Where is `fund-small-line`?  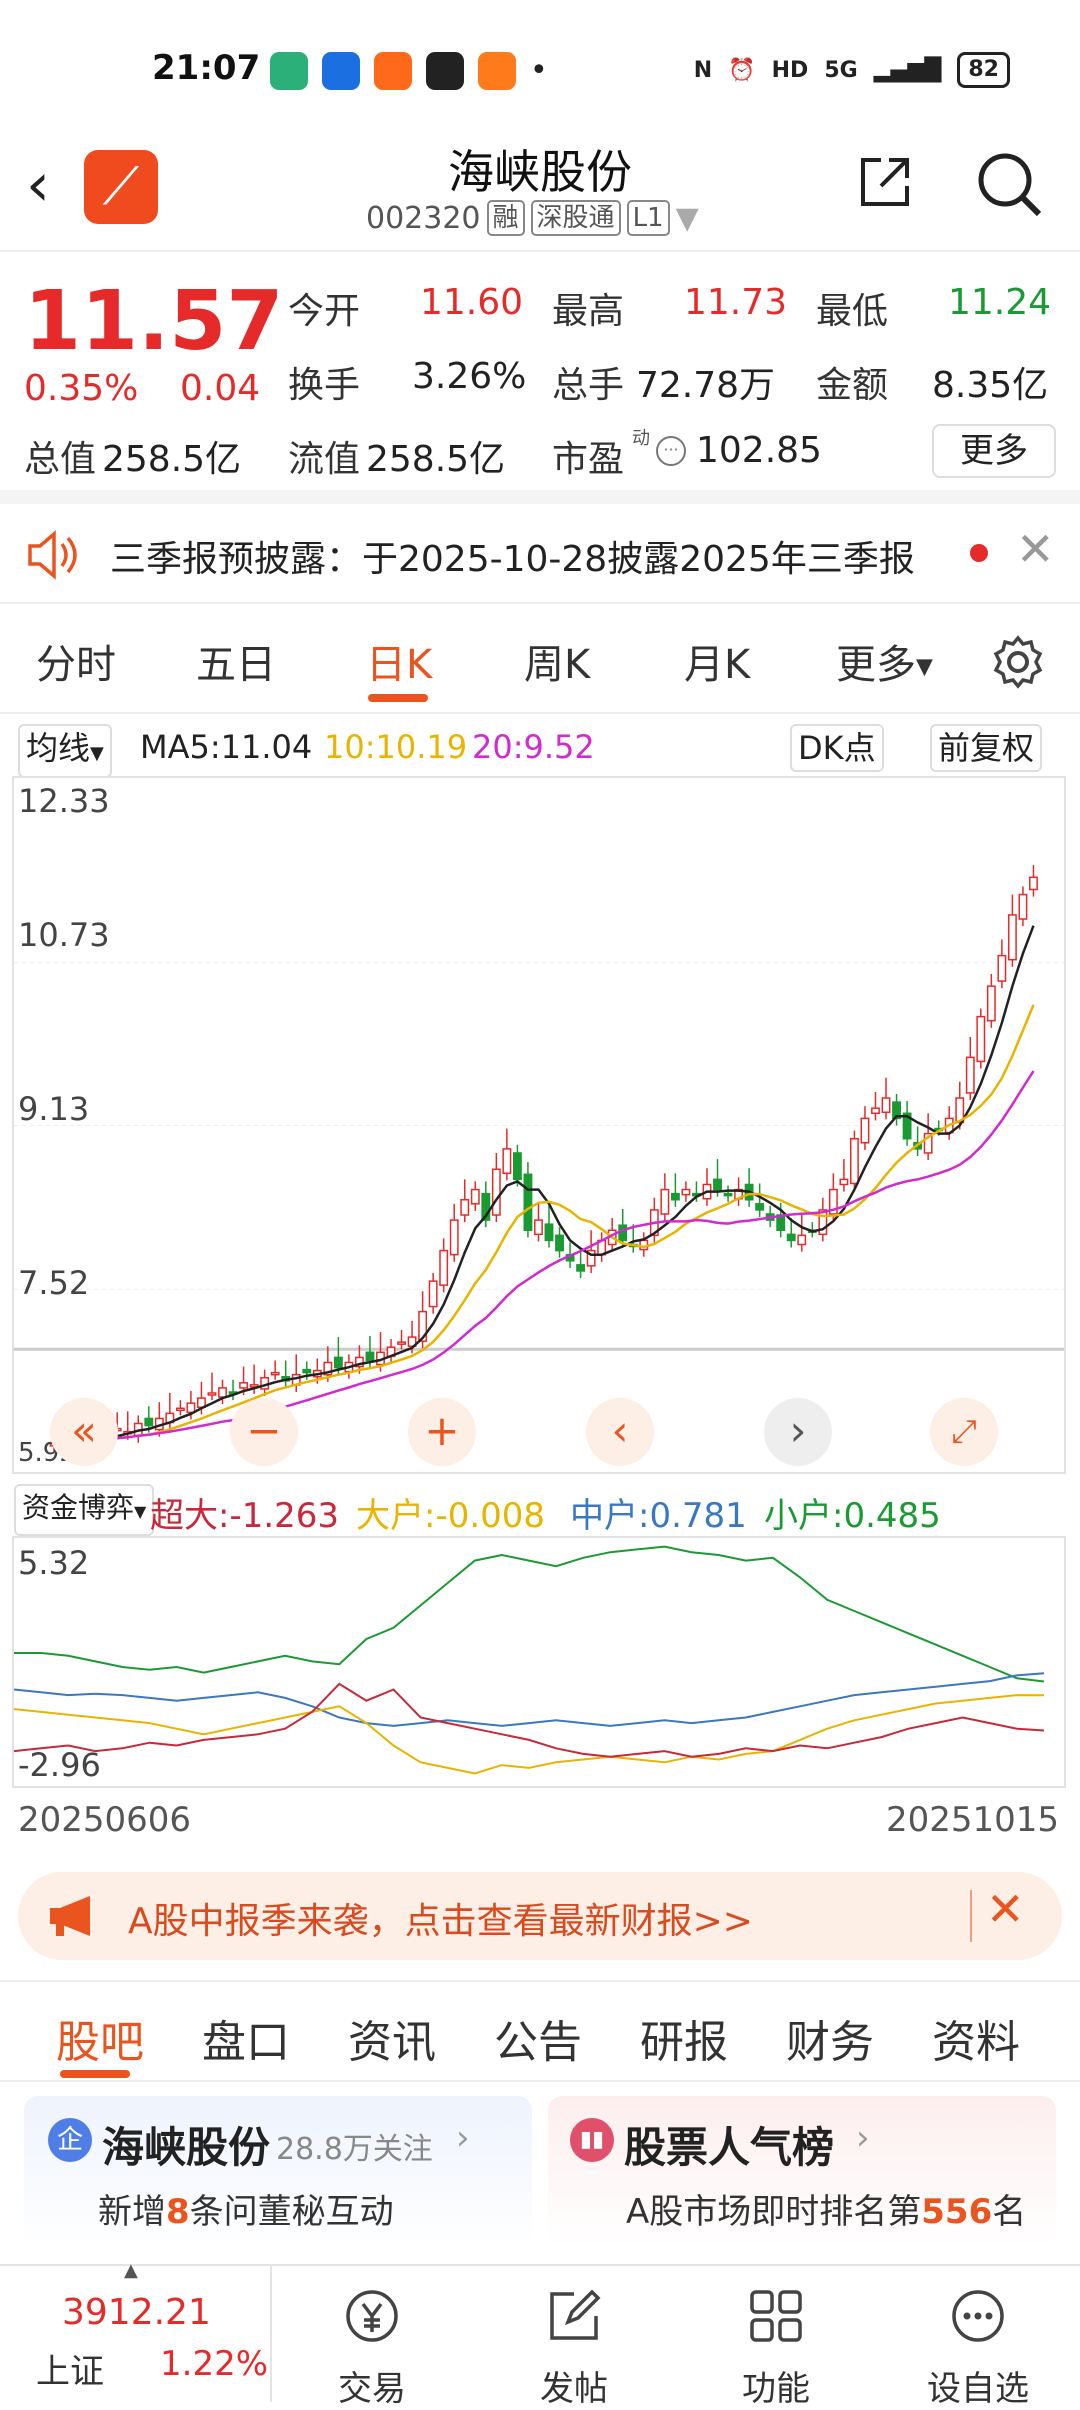 fund-small-line is located at coordinates (529, 1614).